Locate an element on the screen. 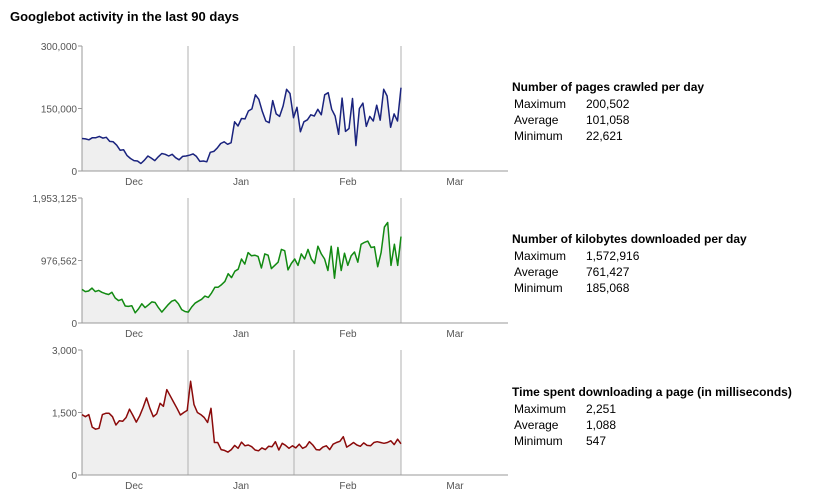 This screenshot has width=840, height=502. y-tick-label: 3,000 is located at coordinates (64, 351).